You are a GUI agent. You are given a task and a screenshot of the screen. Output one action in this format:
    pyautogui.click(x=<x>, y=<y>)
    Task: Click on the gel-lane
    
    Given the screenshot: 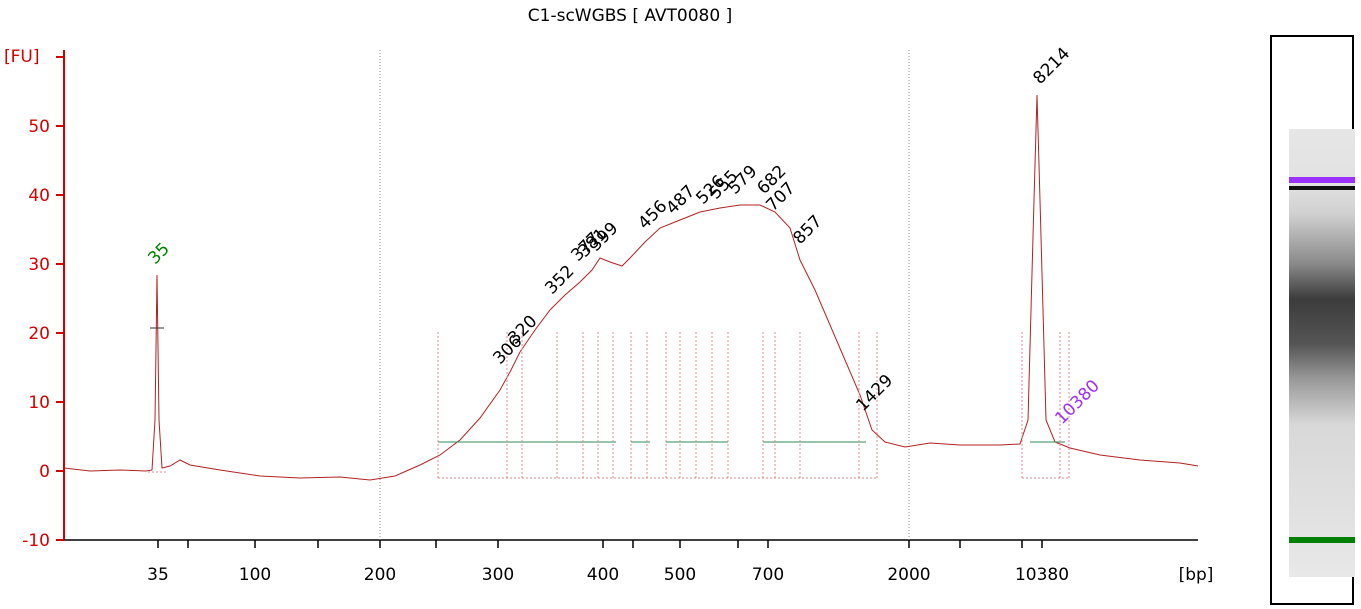 What is the action you would take?
    pyautogui.click(x=1322, y=353)
    